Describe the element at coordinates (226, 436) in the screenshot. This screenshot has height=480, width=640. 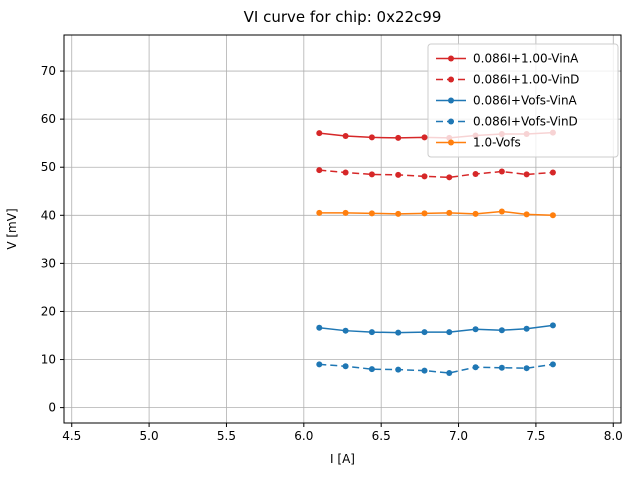
I see `x-tick-label: 5.5` at that location.